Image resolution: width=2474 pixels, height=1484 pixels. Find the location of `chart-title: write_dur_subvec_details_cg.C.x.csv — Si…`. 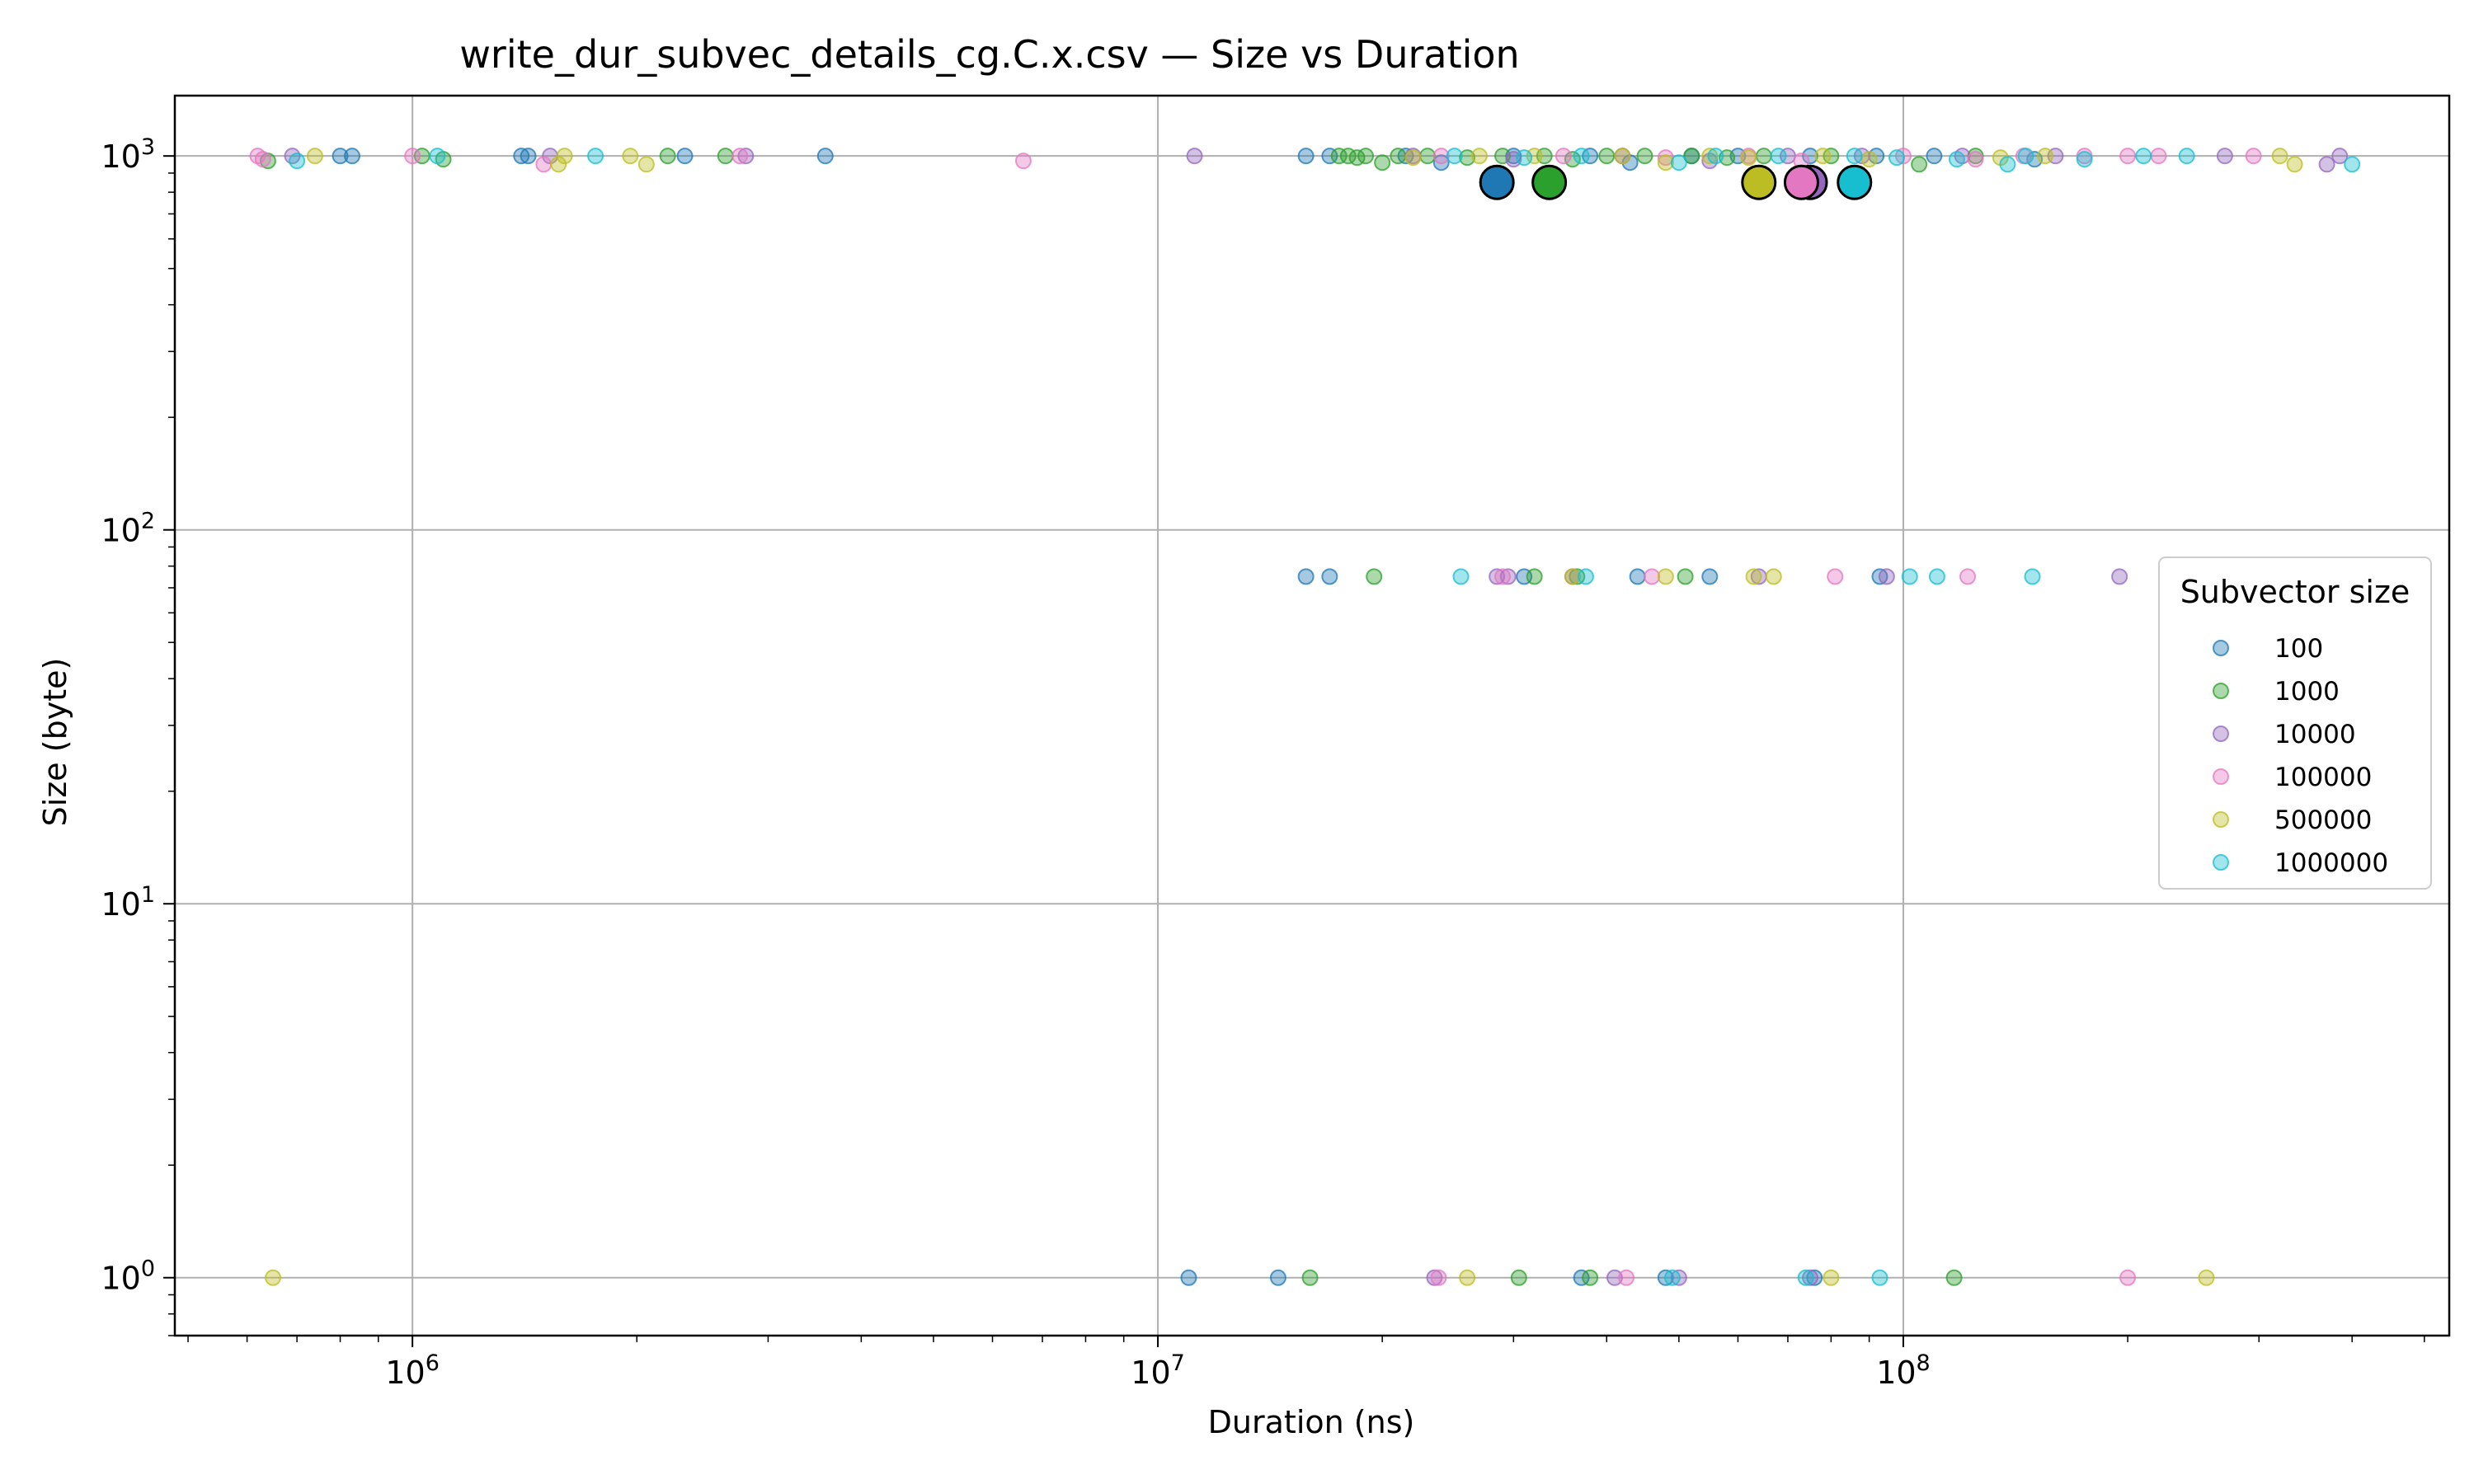

chart-title: write_dur_subvec_details_cg.C.x.csv — Si… is located at coordinates (989, 54).